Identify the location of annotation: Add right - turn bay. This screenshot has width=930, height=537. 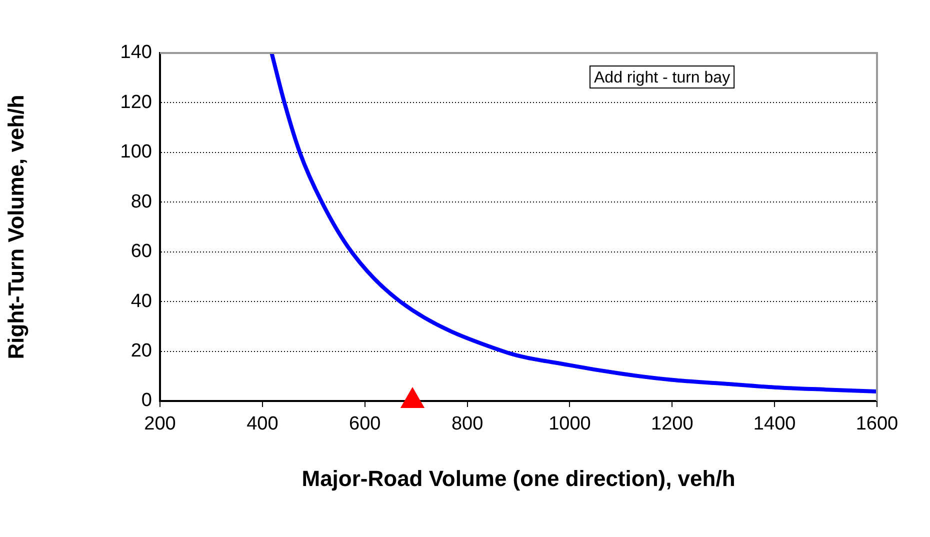
(662, 77).